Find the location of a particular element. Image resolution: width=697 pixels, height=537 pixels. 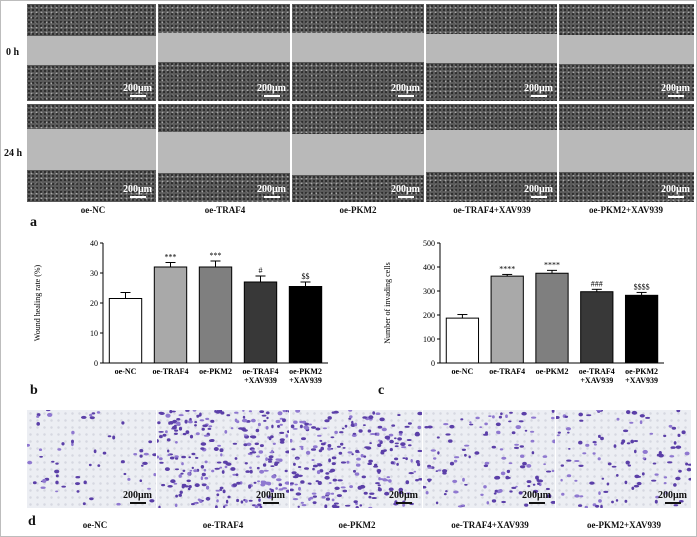

y-tick-label: 0 is located at coordinates (433, 363).